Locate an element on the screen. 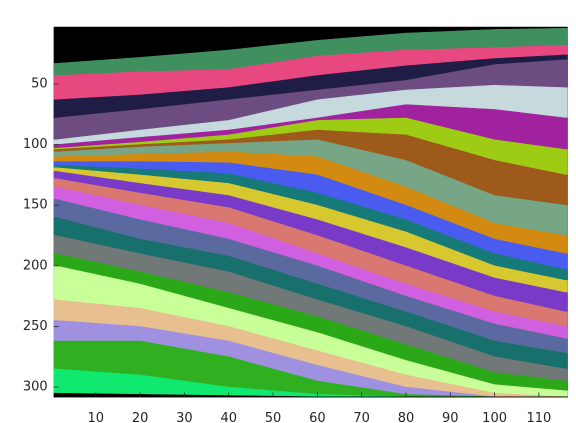  y-tick-label: 250 is located at coordinates (35, 326).